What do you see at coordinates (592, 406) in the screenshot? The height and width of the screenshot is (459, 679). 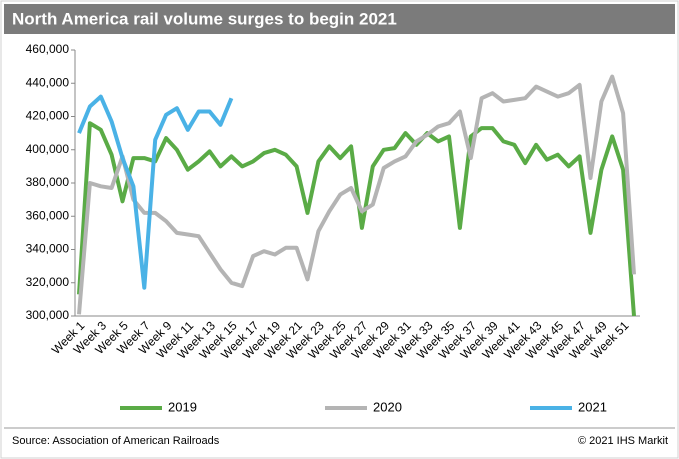 I see `legend-label: 2021` at bounding box center [592, 406].